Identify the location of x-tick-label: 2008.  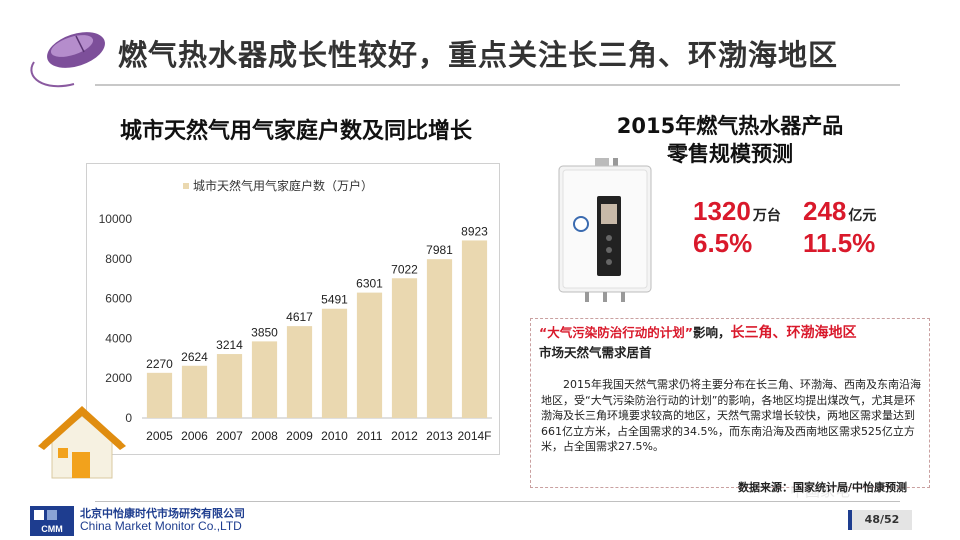
(264, 436).